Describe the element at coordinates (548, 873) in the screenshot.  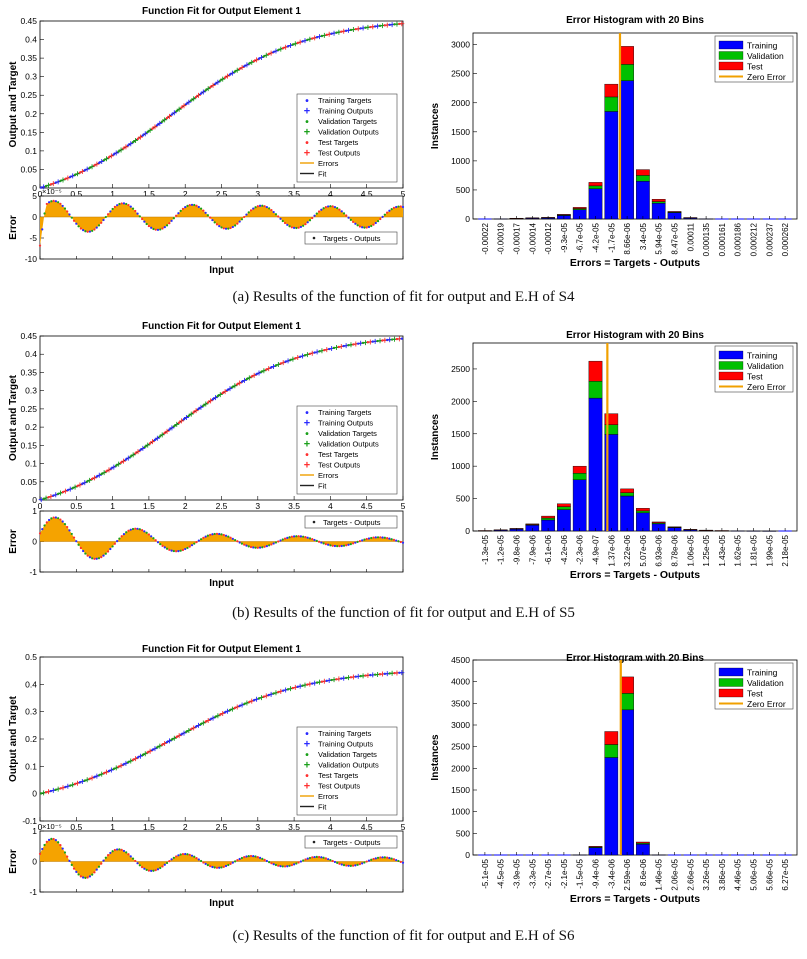
I see `histogram-xtick-label: -2.7e-05` at that location.